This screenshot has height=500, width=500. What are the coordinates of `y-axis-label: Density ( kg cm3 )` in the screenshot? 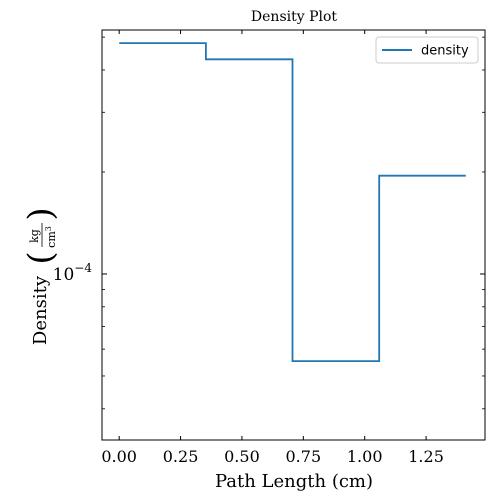 It's located at (41, 276).